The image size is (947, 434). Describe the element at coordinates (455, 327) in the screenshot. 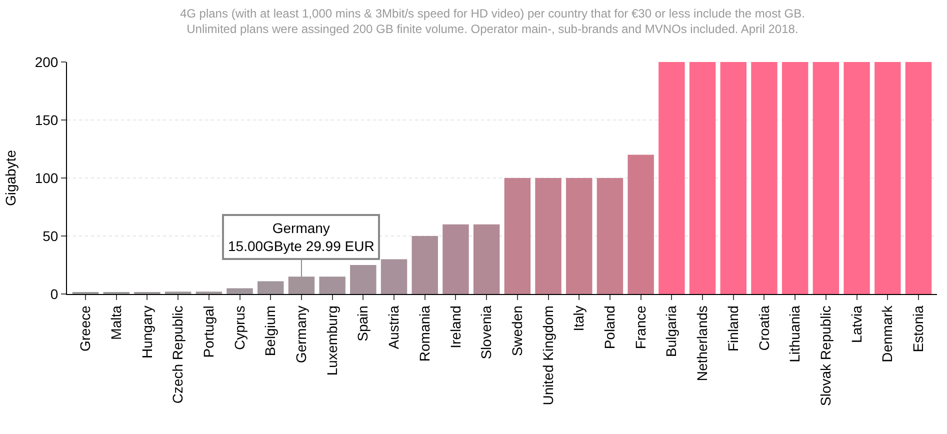

I see `x-tick-label: Ireland` at that location.